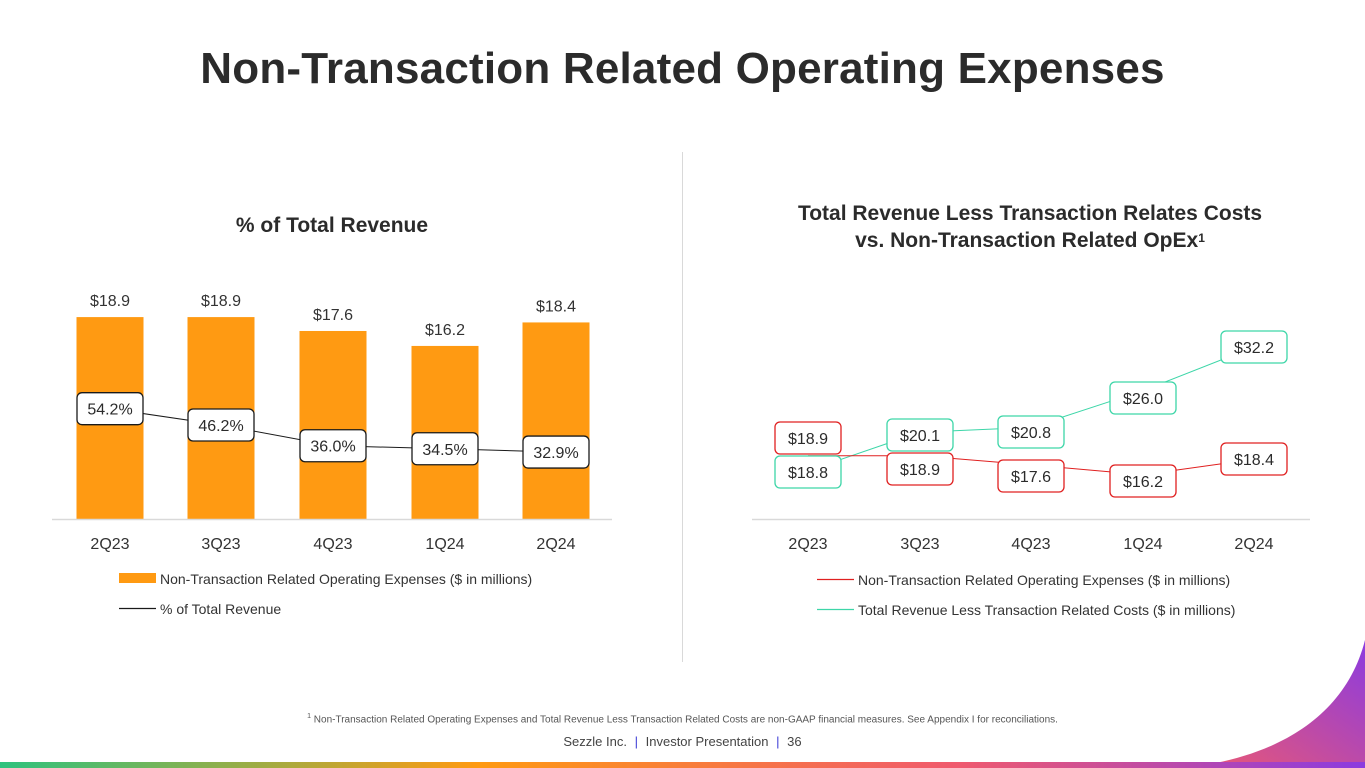 The width and height of the screenshot is (1365, 768). Describe the element at coordinates (309, 716) in the screenshot. I see `footnote-marker: 1` at that location.